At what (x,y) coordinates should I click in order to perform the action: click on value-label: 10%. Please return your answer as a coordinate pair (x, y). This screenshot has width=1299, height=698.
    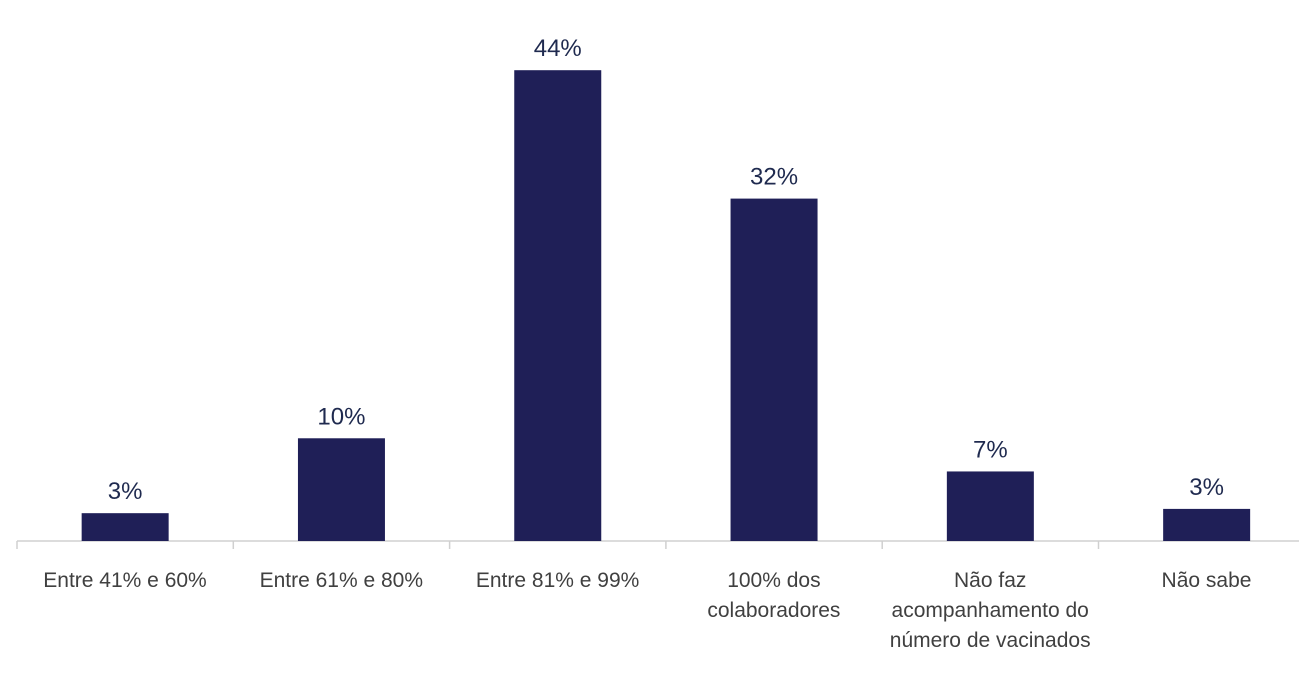
    Looking at the image, I should click on (341, 416).